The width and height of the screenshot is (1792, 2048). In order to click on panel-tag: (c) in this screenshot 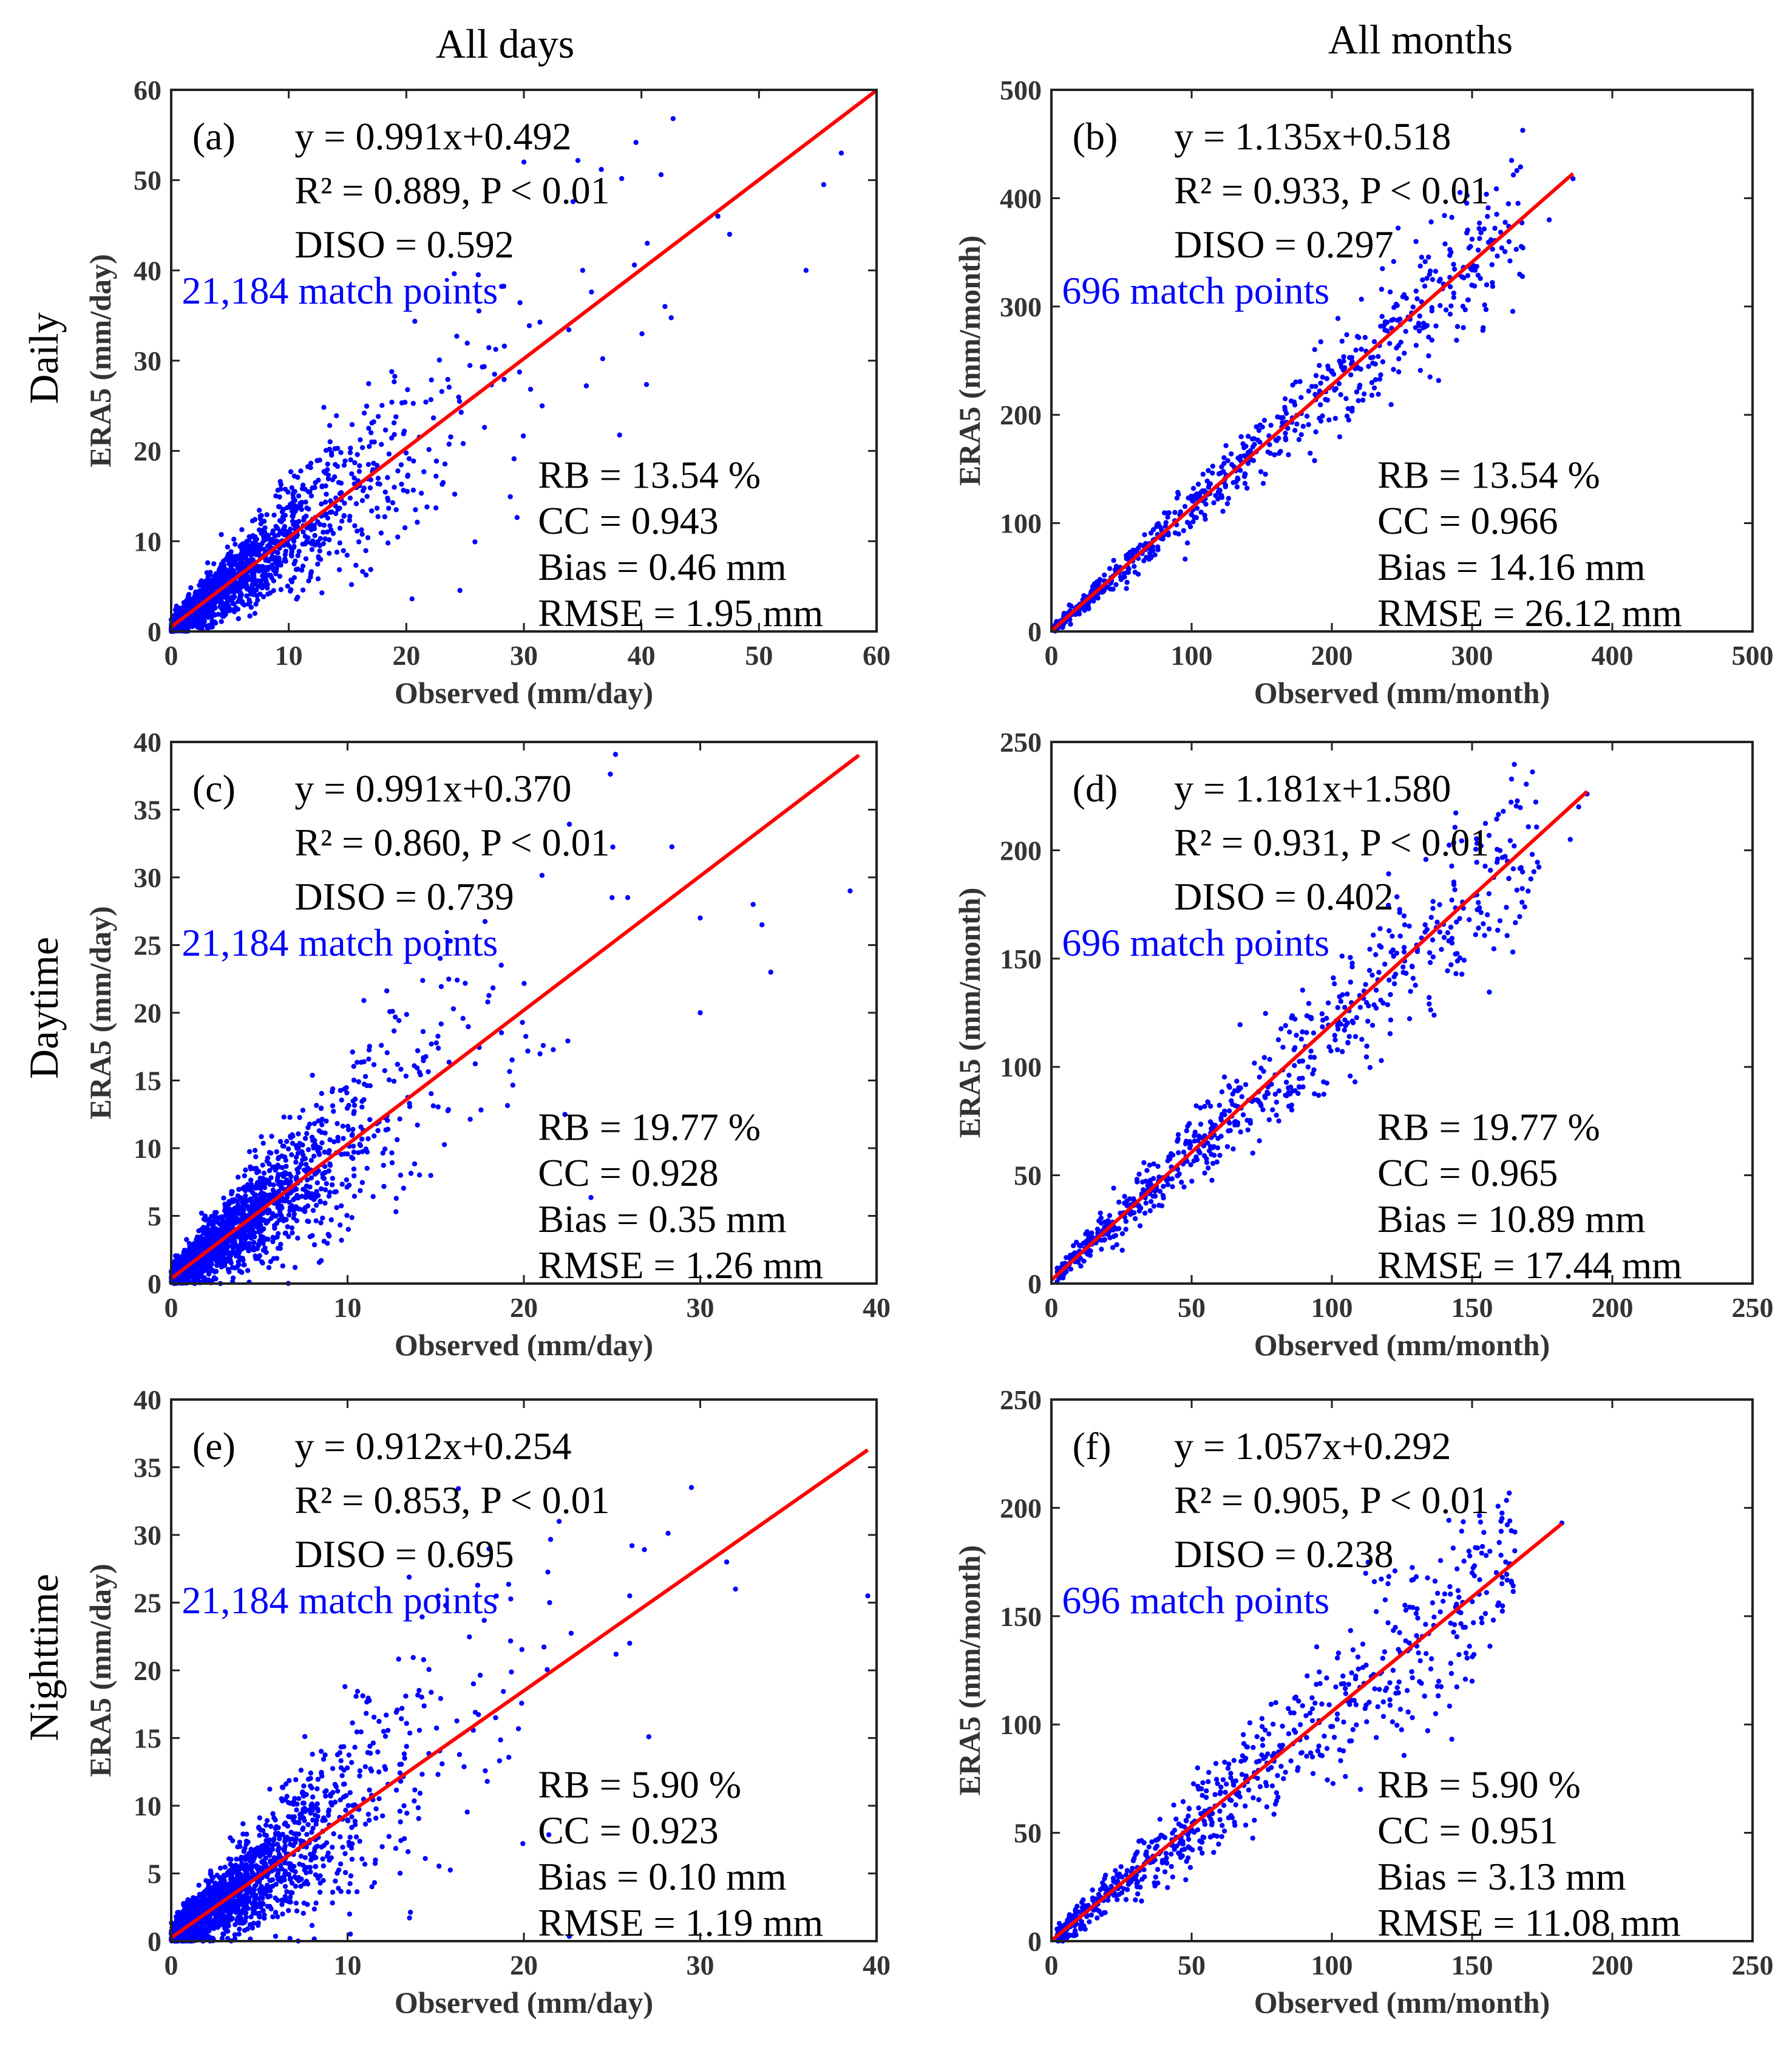, I will do `click(214, 788)`.